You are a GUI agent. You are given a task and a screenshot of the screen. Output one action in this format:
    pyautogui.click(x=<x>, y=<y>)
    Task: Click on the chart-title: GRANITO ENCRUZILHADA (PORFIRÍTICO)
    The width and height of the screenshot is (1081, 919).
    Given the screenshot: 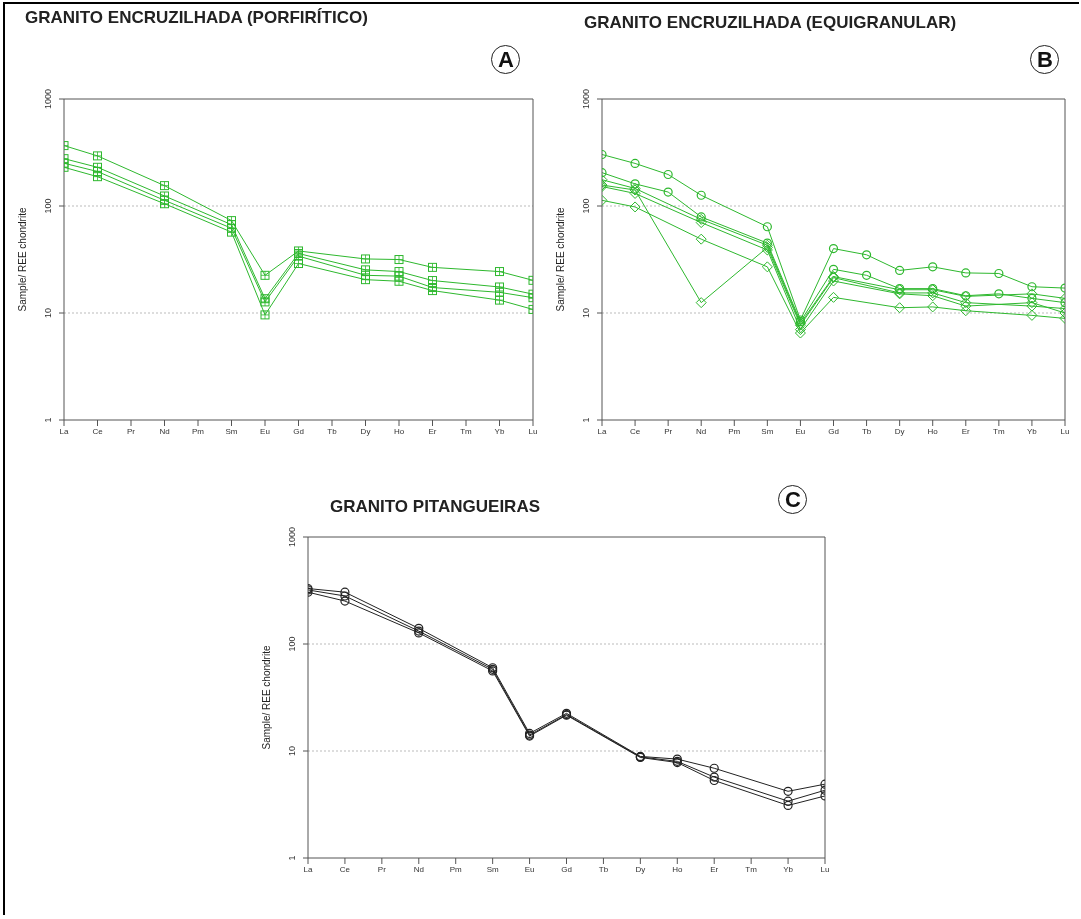 What is the action you would take?
    pyautogui.click(x=196, y=18)
    